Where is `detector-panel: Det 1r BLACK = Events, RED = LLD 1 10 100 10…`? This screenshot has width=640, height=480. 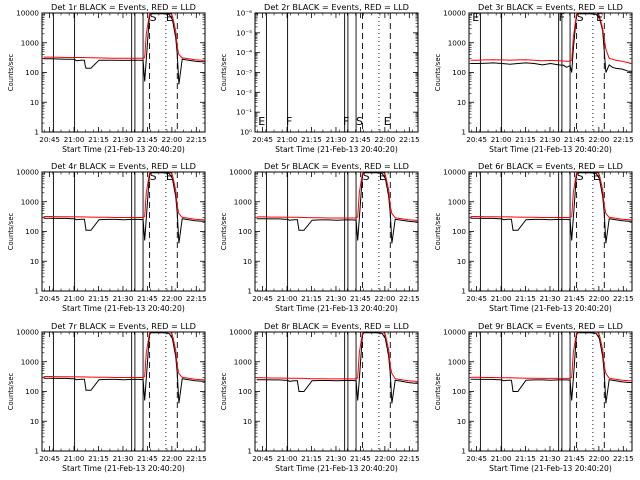 detector-panel: Det 1r BLACK = Events, RED = LLD 1 10 100 10… is located at coordinates (107, 78).